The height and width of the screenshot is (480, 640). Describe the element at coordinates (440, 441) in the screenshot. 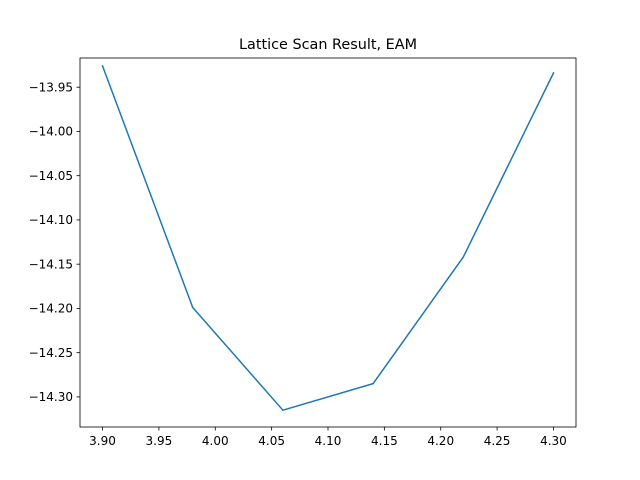

I see `x-tick-label: 4.20` at that location.